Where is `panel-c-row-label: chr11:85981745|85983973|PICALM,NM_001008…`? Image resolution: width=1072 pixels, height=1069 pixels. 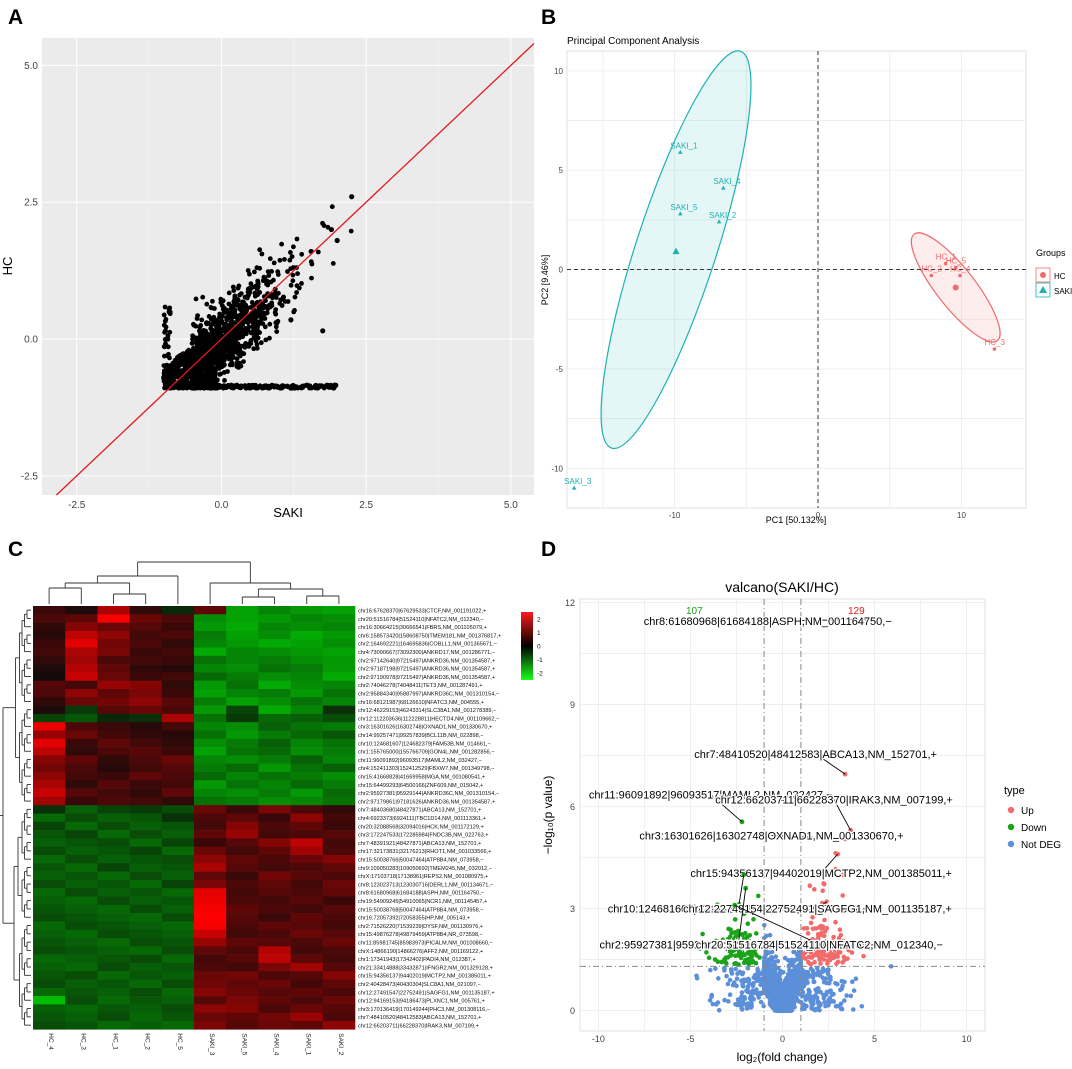 panel-c-row-label: chr11:85981745|85983973|PICALM,NM_001008… is located at coordinates (425, 944).